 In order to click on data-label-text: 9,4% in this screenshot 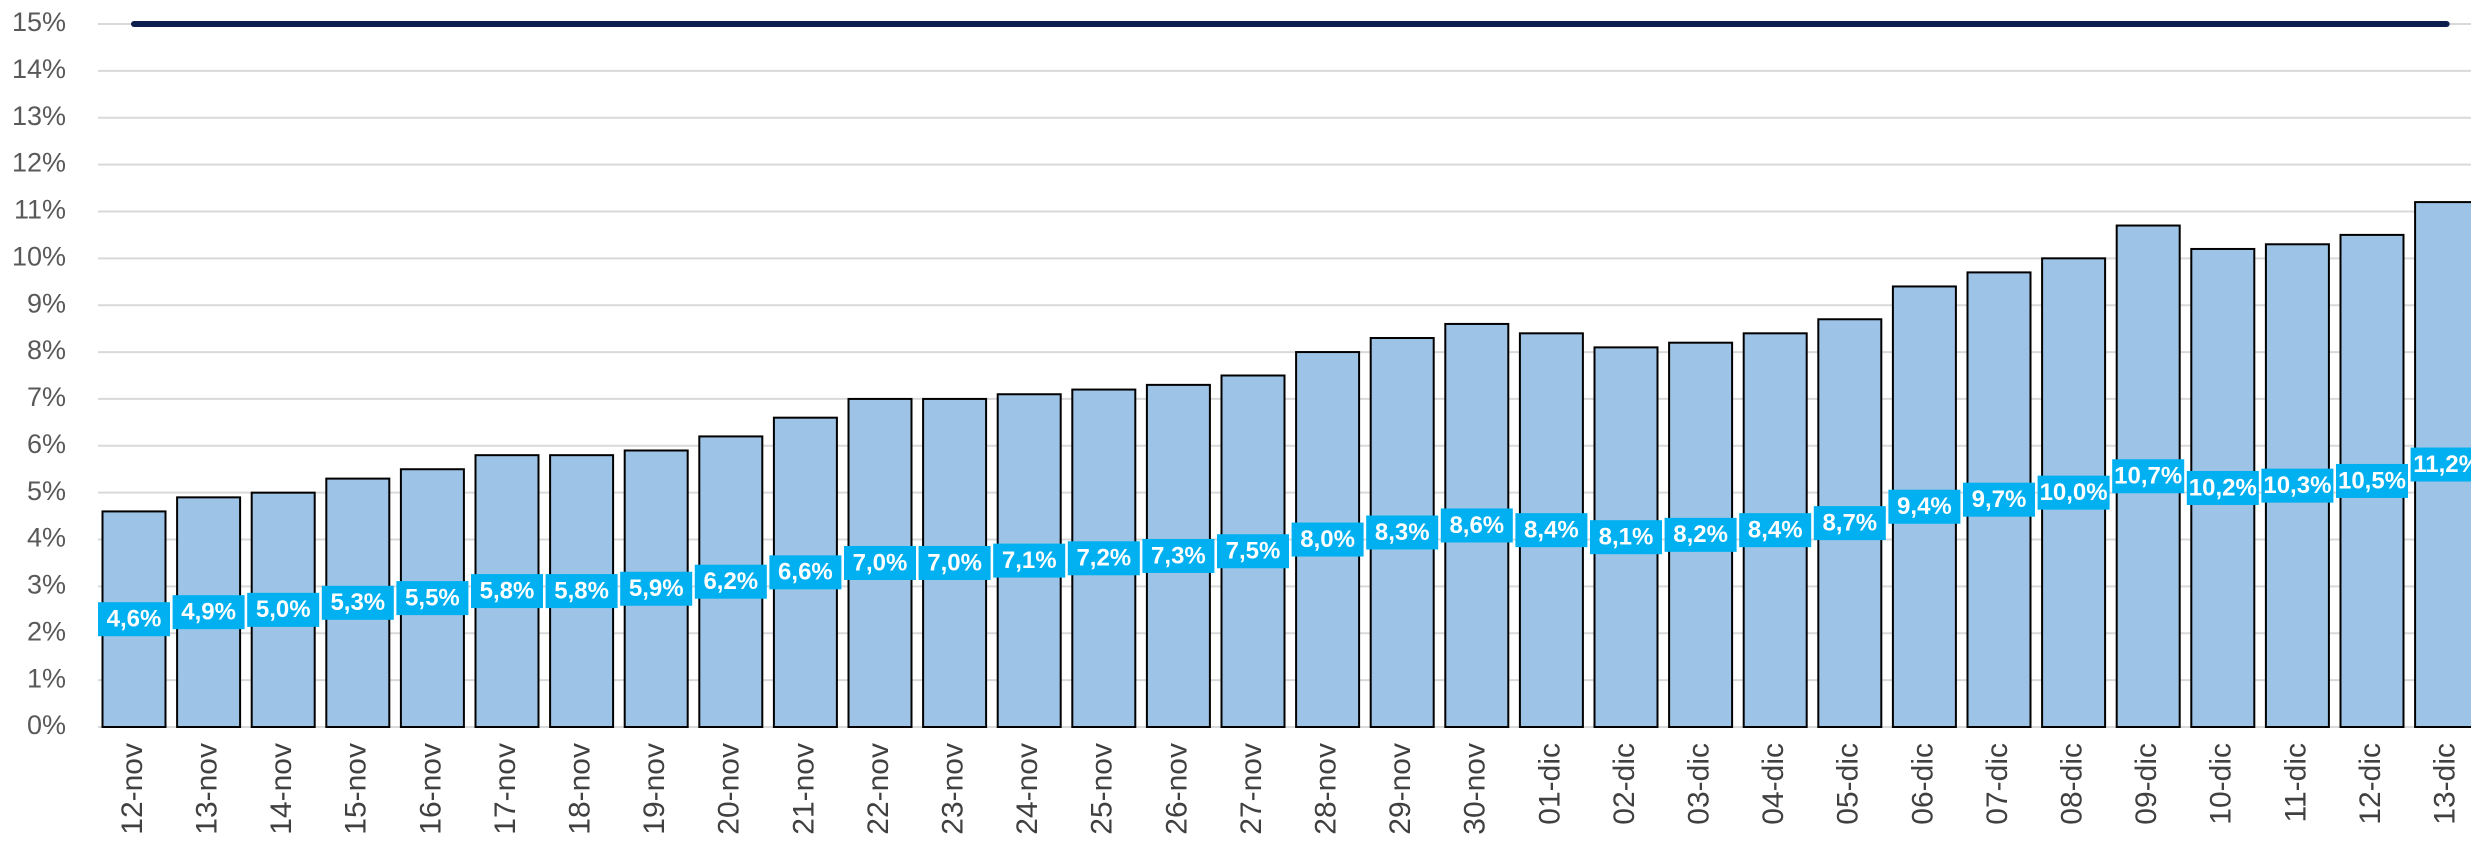, I will do `click(1924, 506)`.